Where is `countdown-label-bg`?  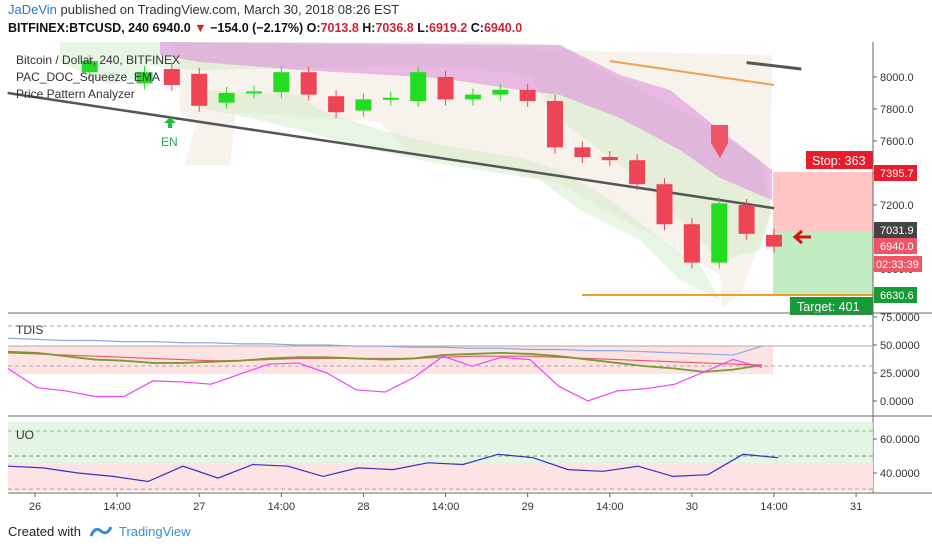
countdown-label-bg is located at coordinates (898, 264).